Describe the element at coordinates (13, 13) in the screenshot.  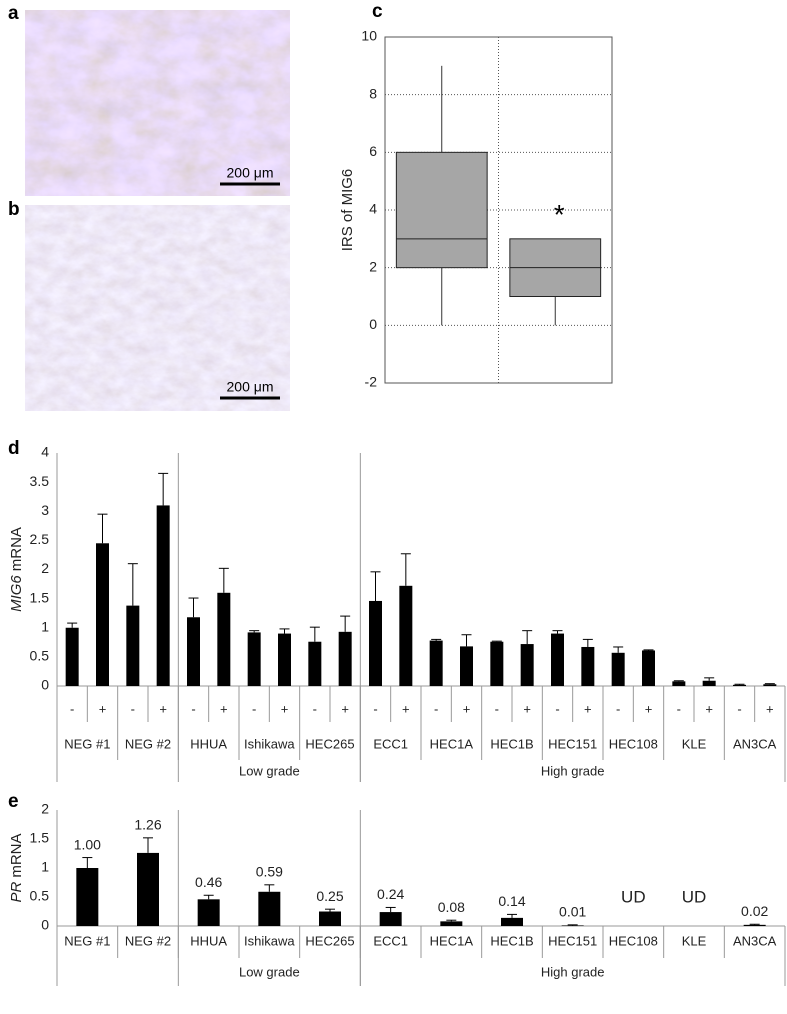
I see `panel-label: a` at that location.